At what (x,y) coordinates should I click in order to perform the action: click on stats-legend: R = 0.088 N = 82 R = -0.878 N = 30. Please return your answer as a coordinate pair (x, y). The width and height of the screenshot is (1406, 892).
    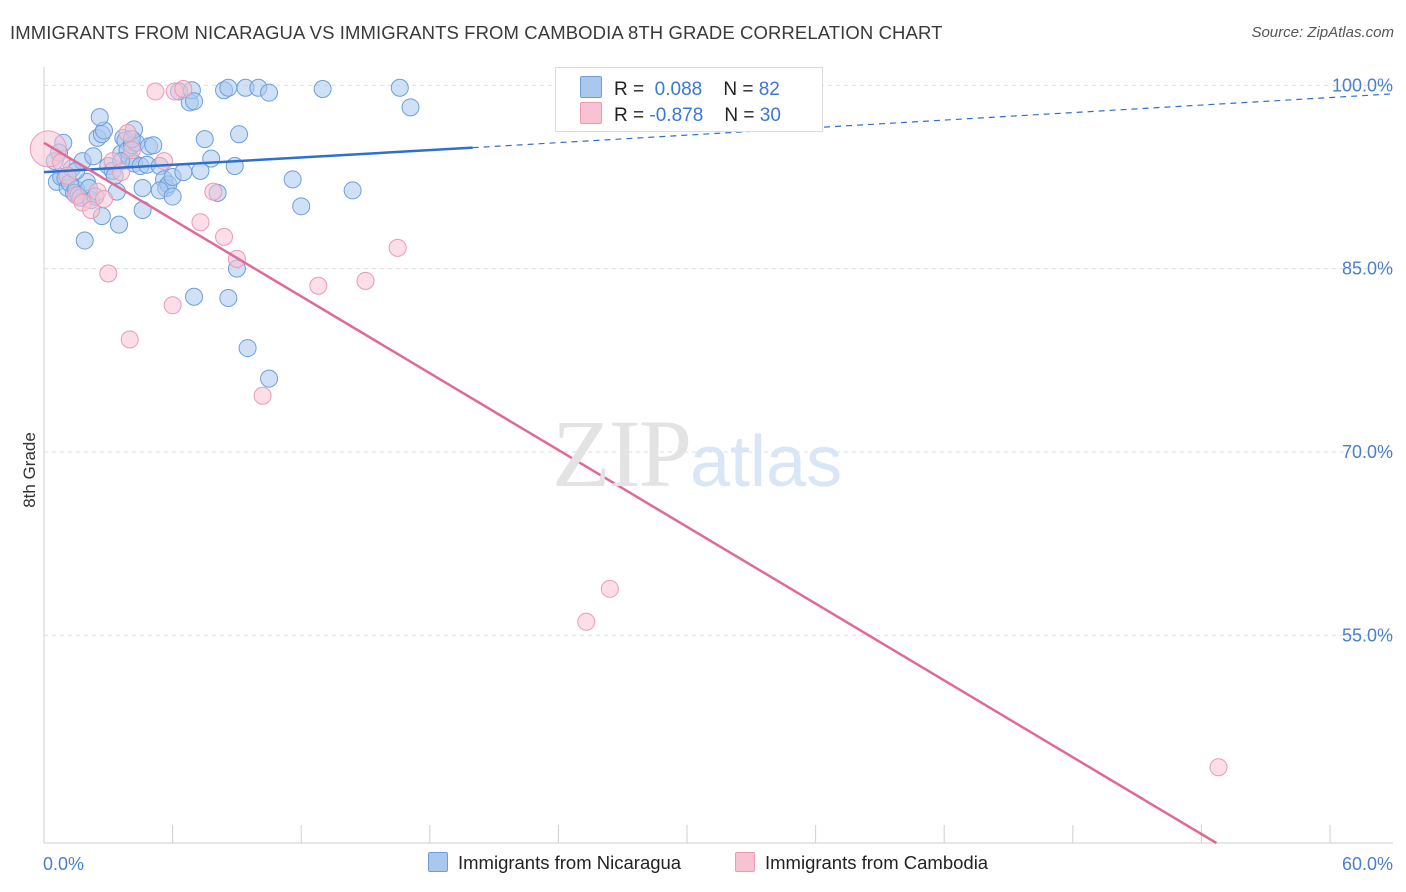
    Looking at the image, I should click on (689, 99).